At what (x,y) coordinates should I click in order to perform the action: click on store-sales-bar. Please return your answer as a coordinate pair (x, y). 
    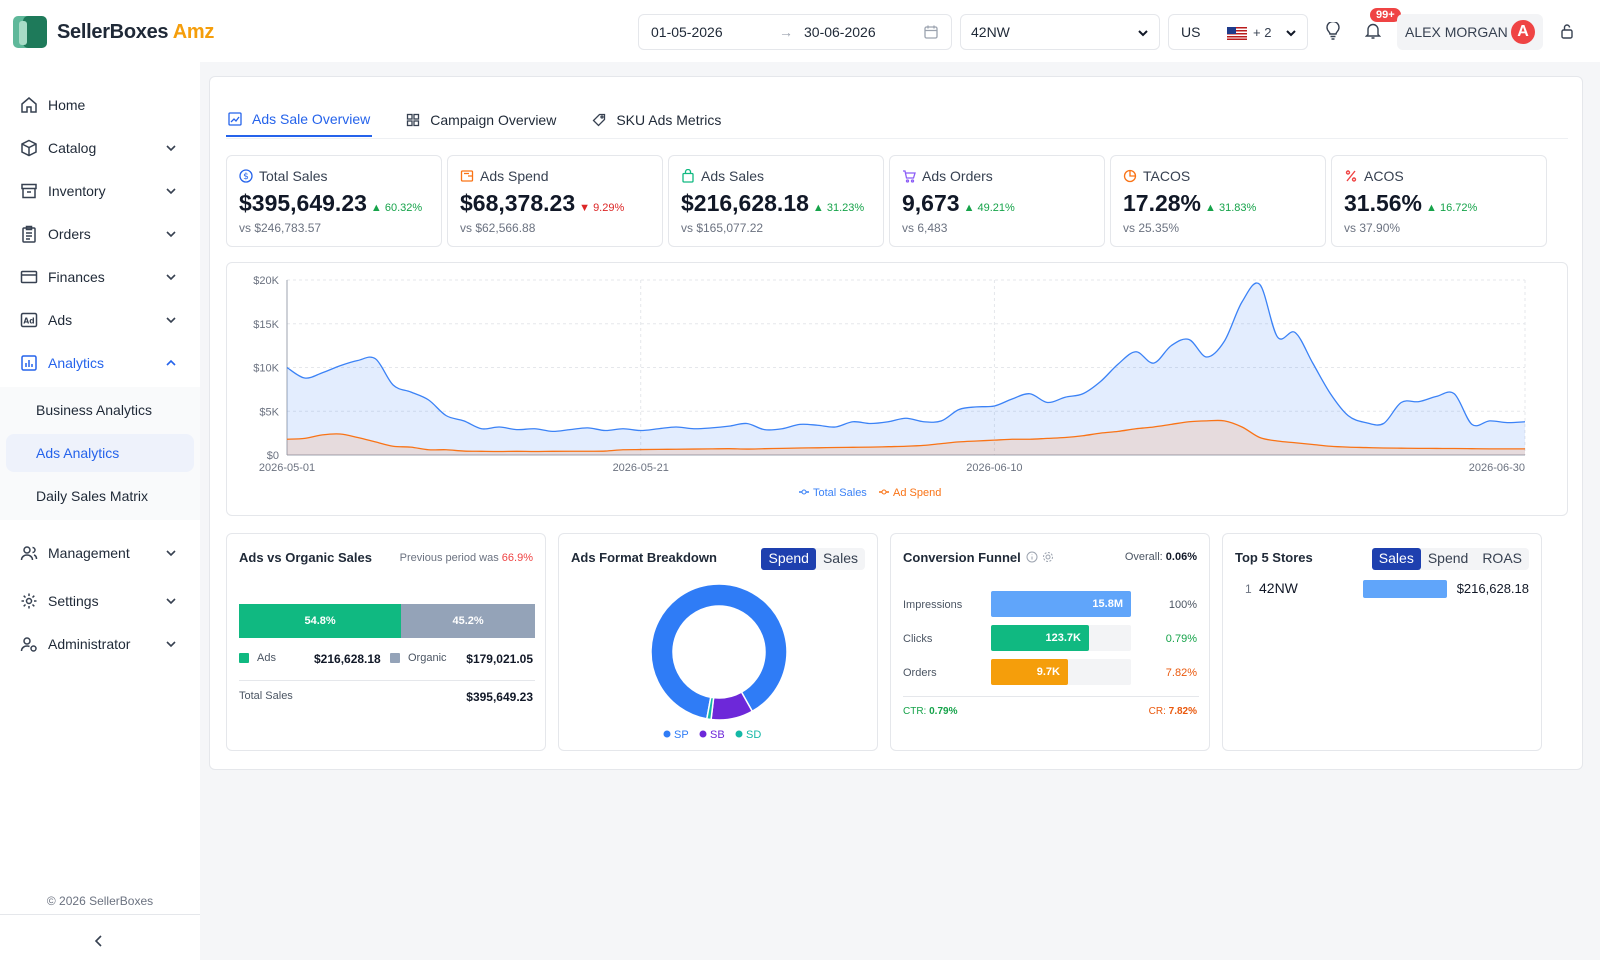
    Looking at the image, I should click on (1405, 589).